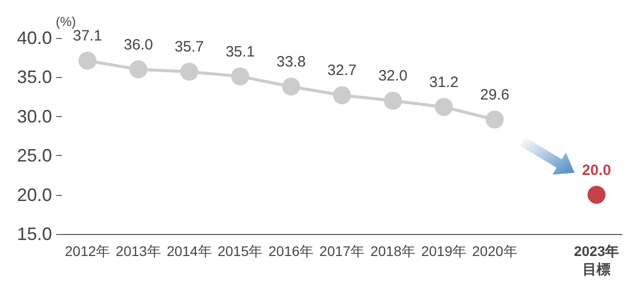  What do you see at coordinates (393, 76) in the screenshot?
I see `data-label: 32.0` at bounding box center [393, 76].